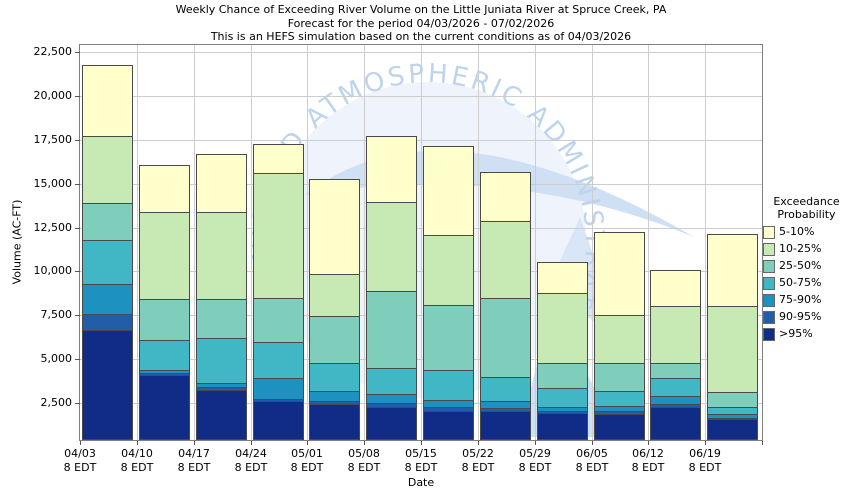 The width and height of the screenshot is (850, 500). I want to click on x-tick-date: 05/29, so click(535, 453).